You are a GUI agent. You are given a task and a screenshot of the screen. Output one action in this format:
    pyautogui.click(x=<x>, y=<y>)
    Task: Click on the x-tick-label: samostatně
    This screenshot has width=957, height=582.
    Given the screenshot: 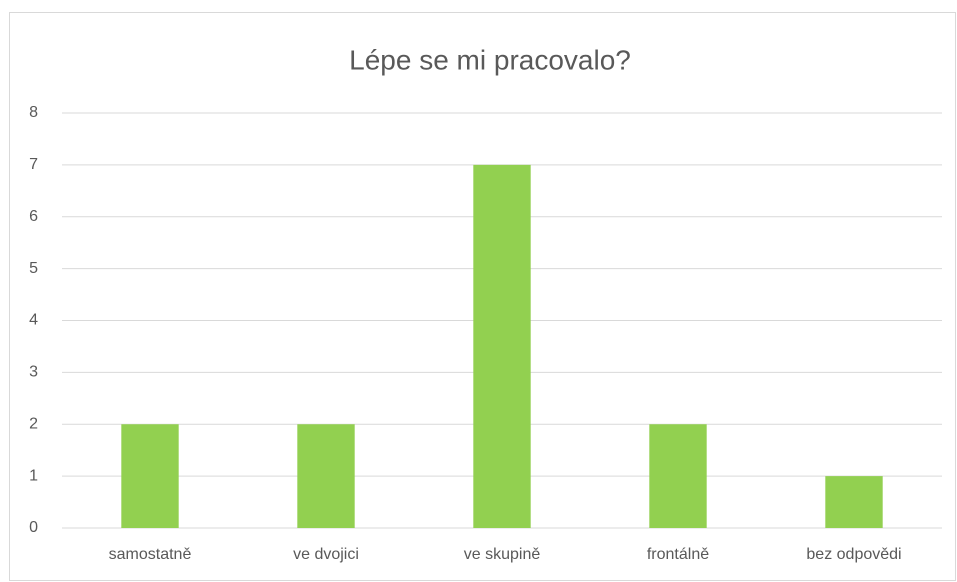 What is the action you would take?
    pyautogui.click(x=150, y=554)
    